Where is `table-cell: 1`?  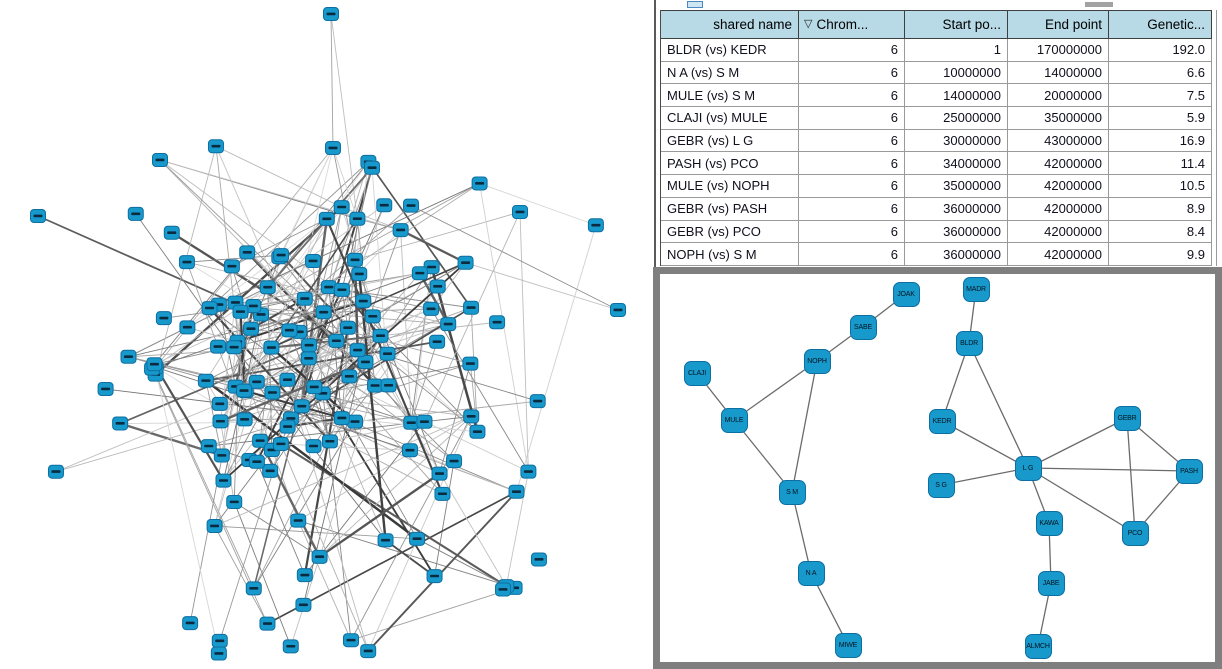
table-cell: 1 is located at coordinates (956, 50).